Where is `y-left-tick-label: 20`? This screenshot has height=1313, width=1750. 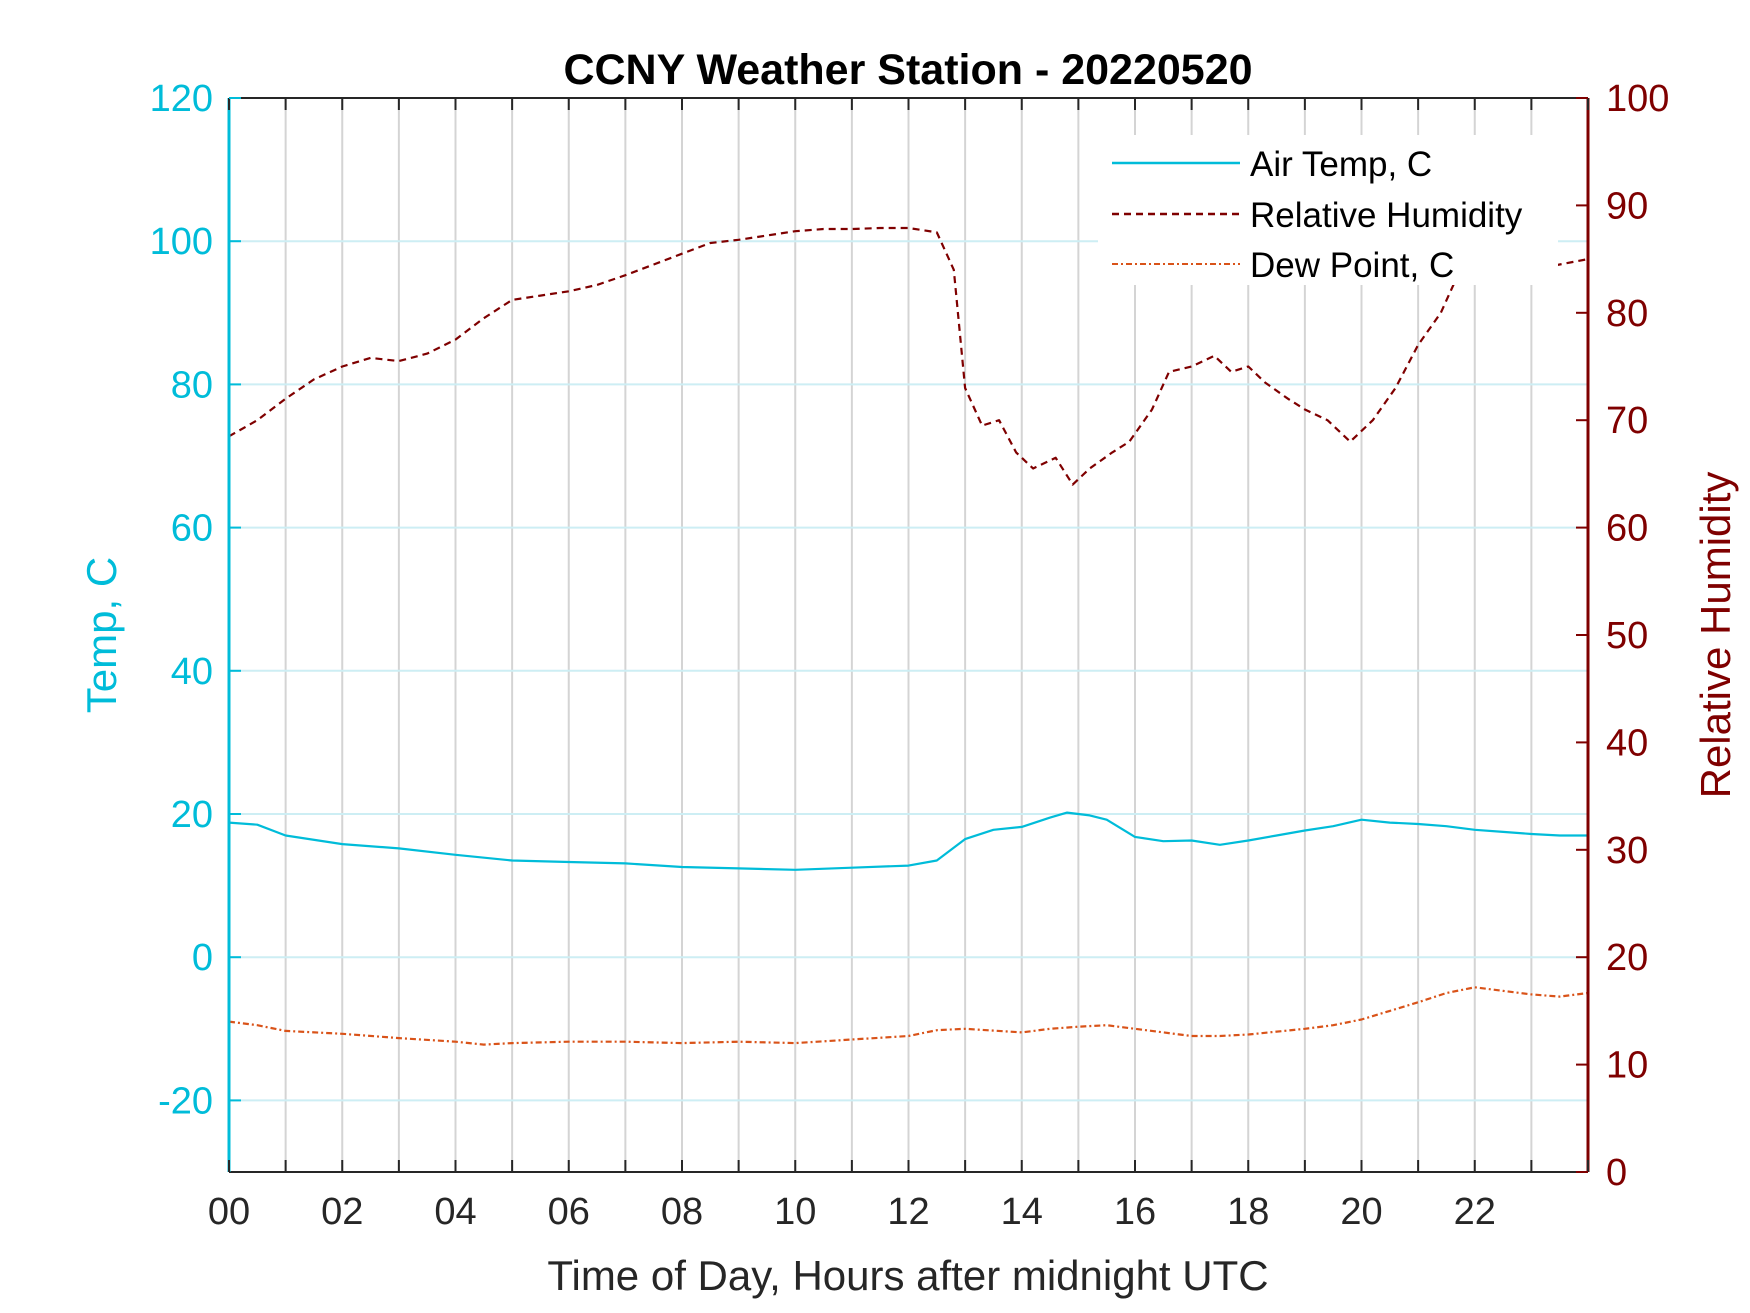 y-left-tick-label: 20 is located at coordinates (192, 815).